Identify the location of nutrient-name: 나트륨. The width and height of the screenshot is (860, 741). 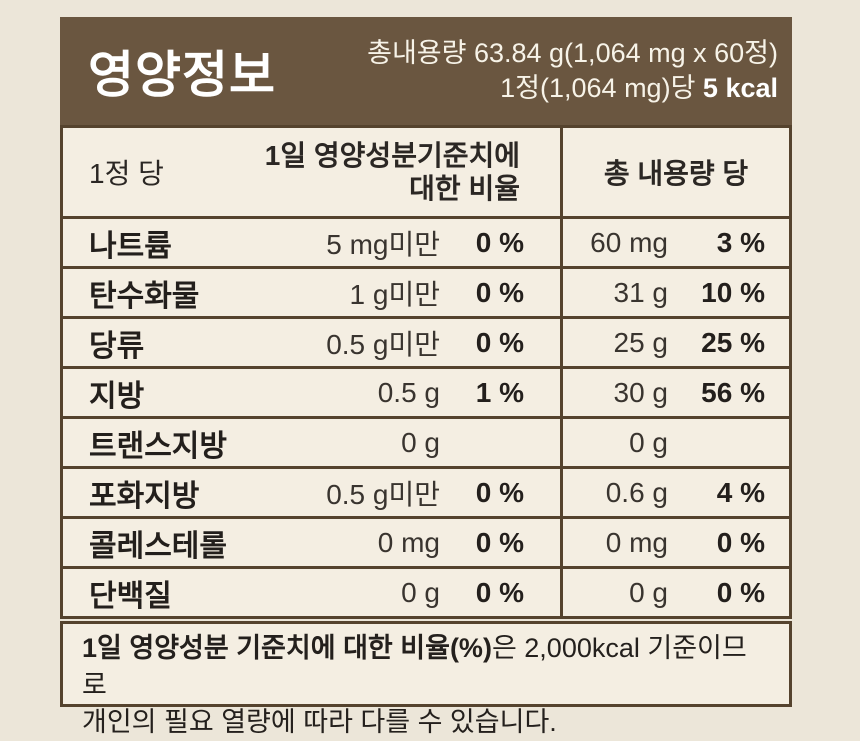
(130, 246).